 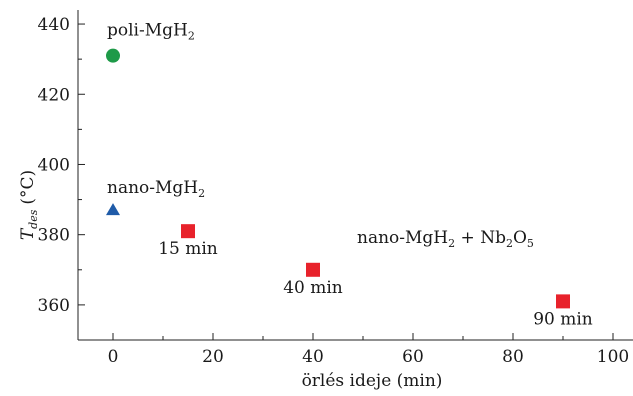 I want to click on y-axis-label-symbol: T, so click(x=28, y=233).